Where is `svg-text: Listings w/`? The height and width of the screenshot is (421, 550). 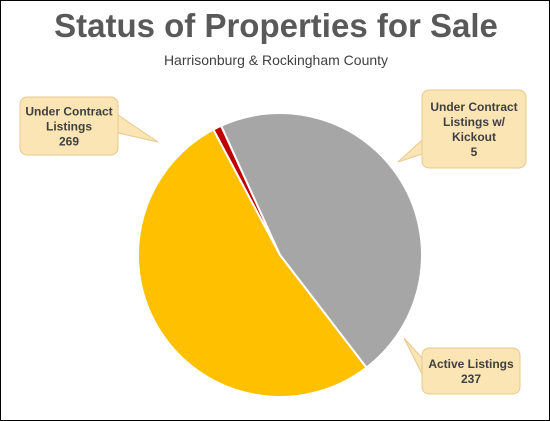
svg-text: Listings w/ is located at coordinates (474, 122).